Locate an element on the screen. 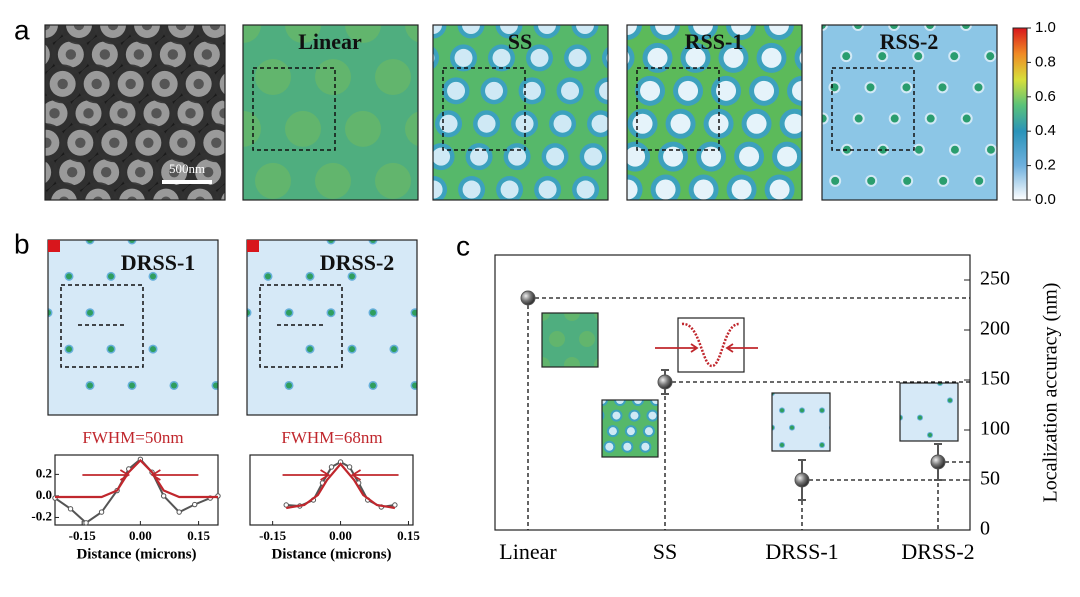  measured-point is located at coordinates (195, 504).